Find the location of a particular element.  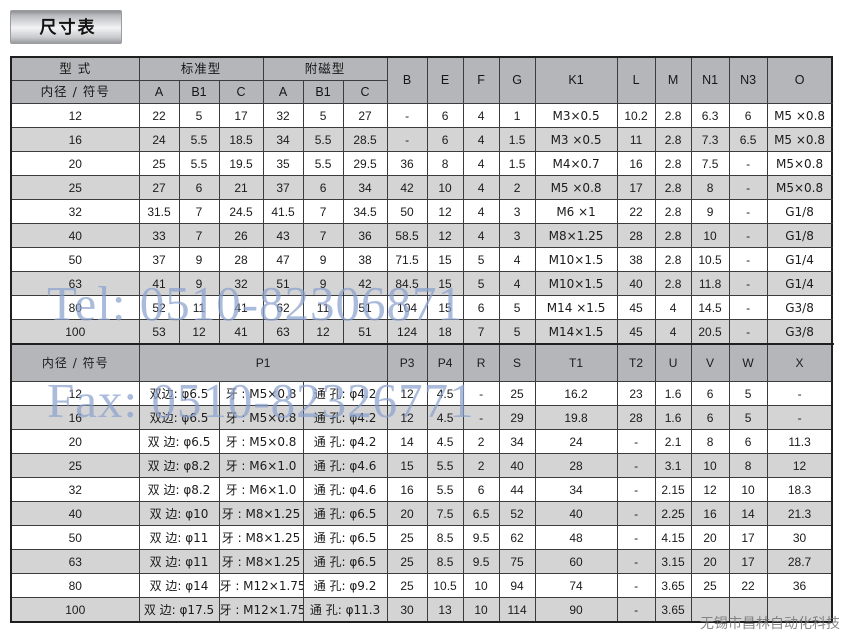

cell-W: 22 is located at coordinates (748, 585).